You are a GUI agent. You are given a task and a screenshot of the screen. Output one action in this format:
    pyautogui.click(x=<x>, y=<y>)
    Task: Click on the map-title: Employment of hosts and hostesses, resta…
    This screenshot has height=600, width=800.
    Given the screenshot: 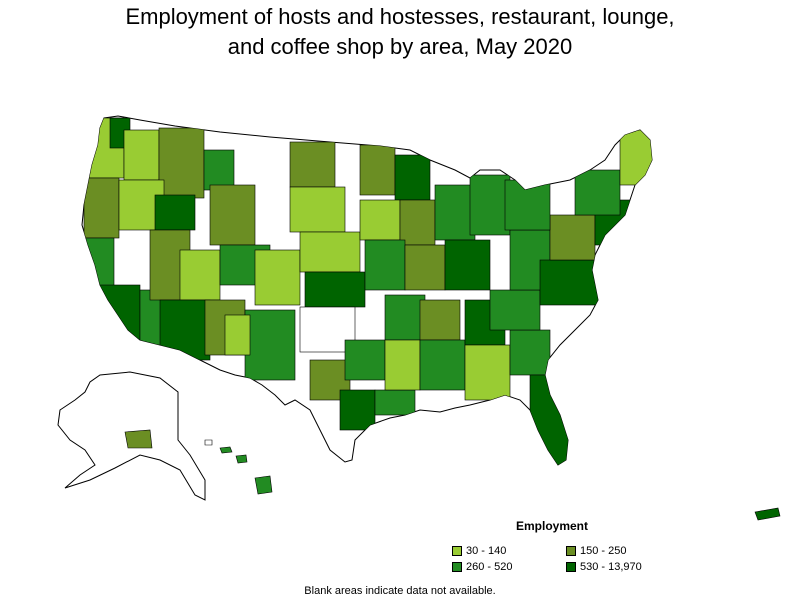 What is the action you would take?
    pyautogui.click(x=400, y=32)
    